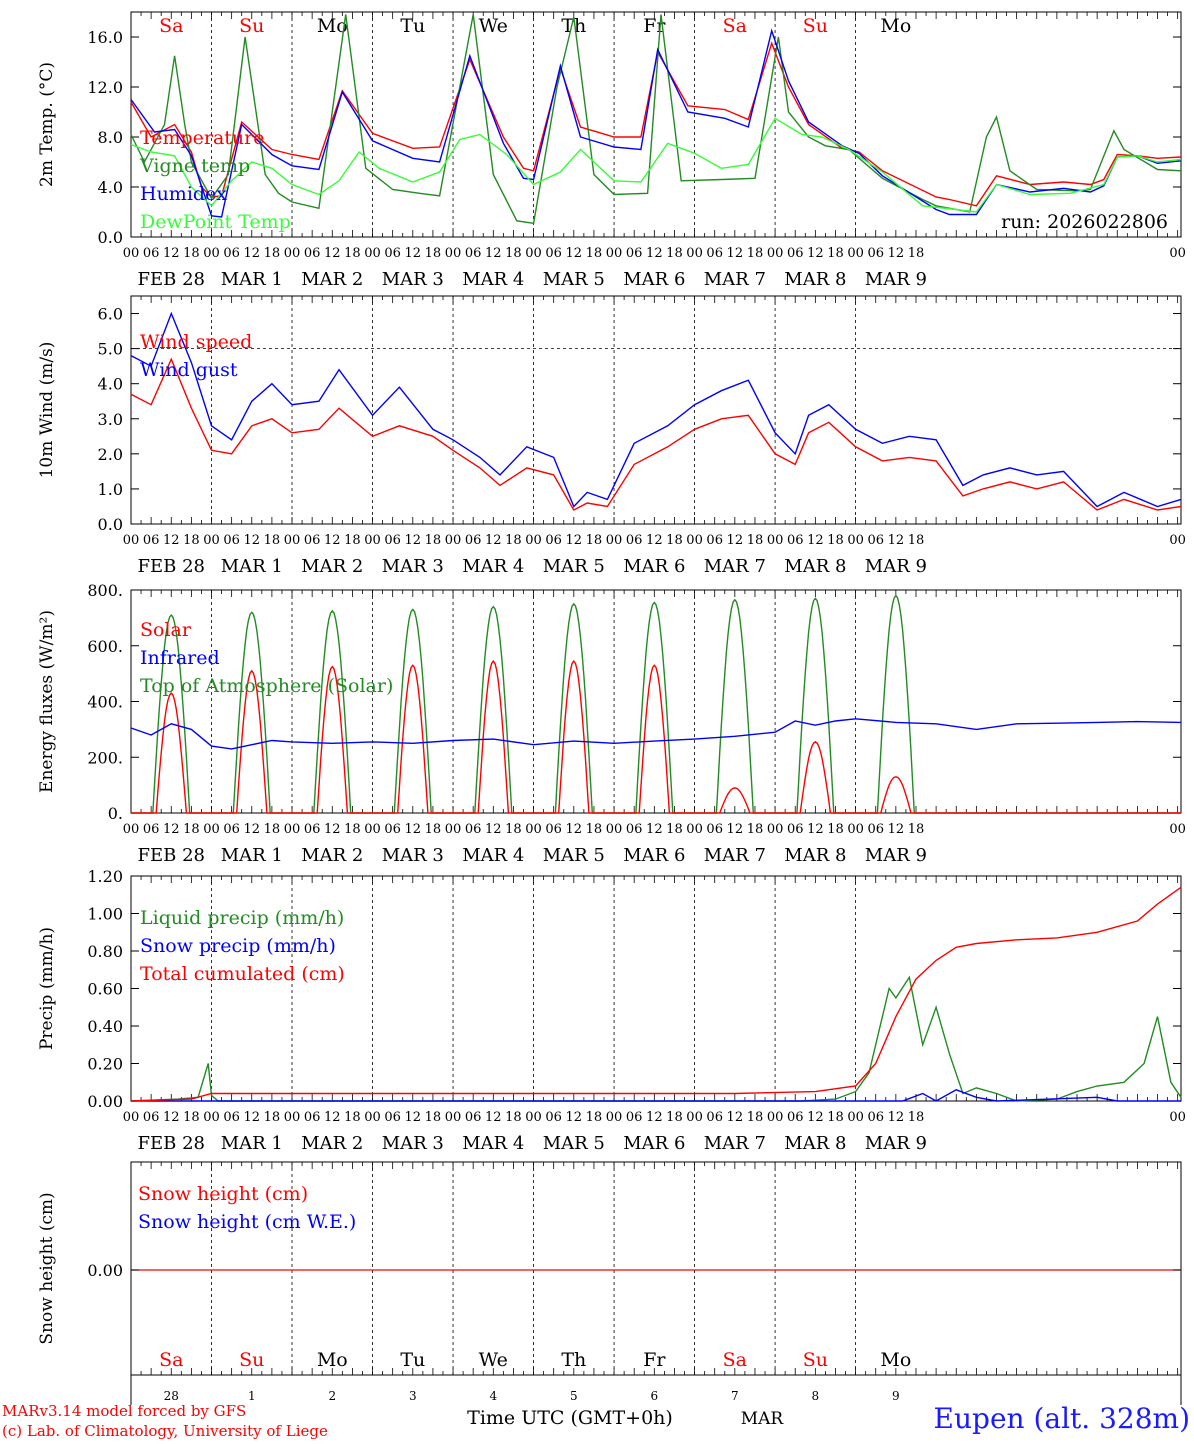  I want to click on day-number: 1, so click(252, 1396).